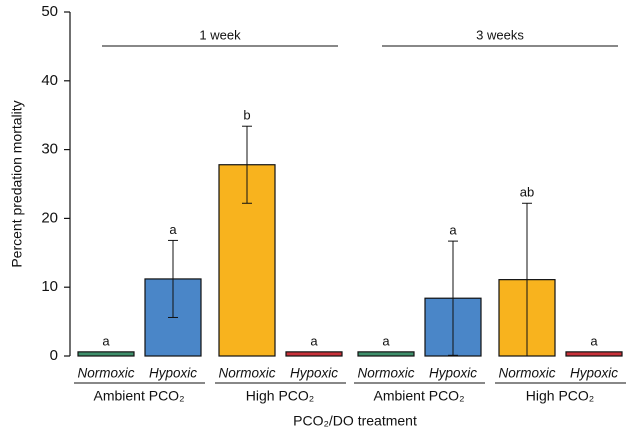 The height and width of the screenshot is (433, 629). Describe the element at coordinates (246, 115) in the screenshot. I see `significance-letter: b` at that location.